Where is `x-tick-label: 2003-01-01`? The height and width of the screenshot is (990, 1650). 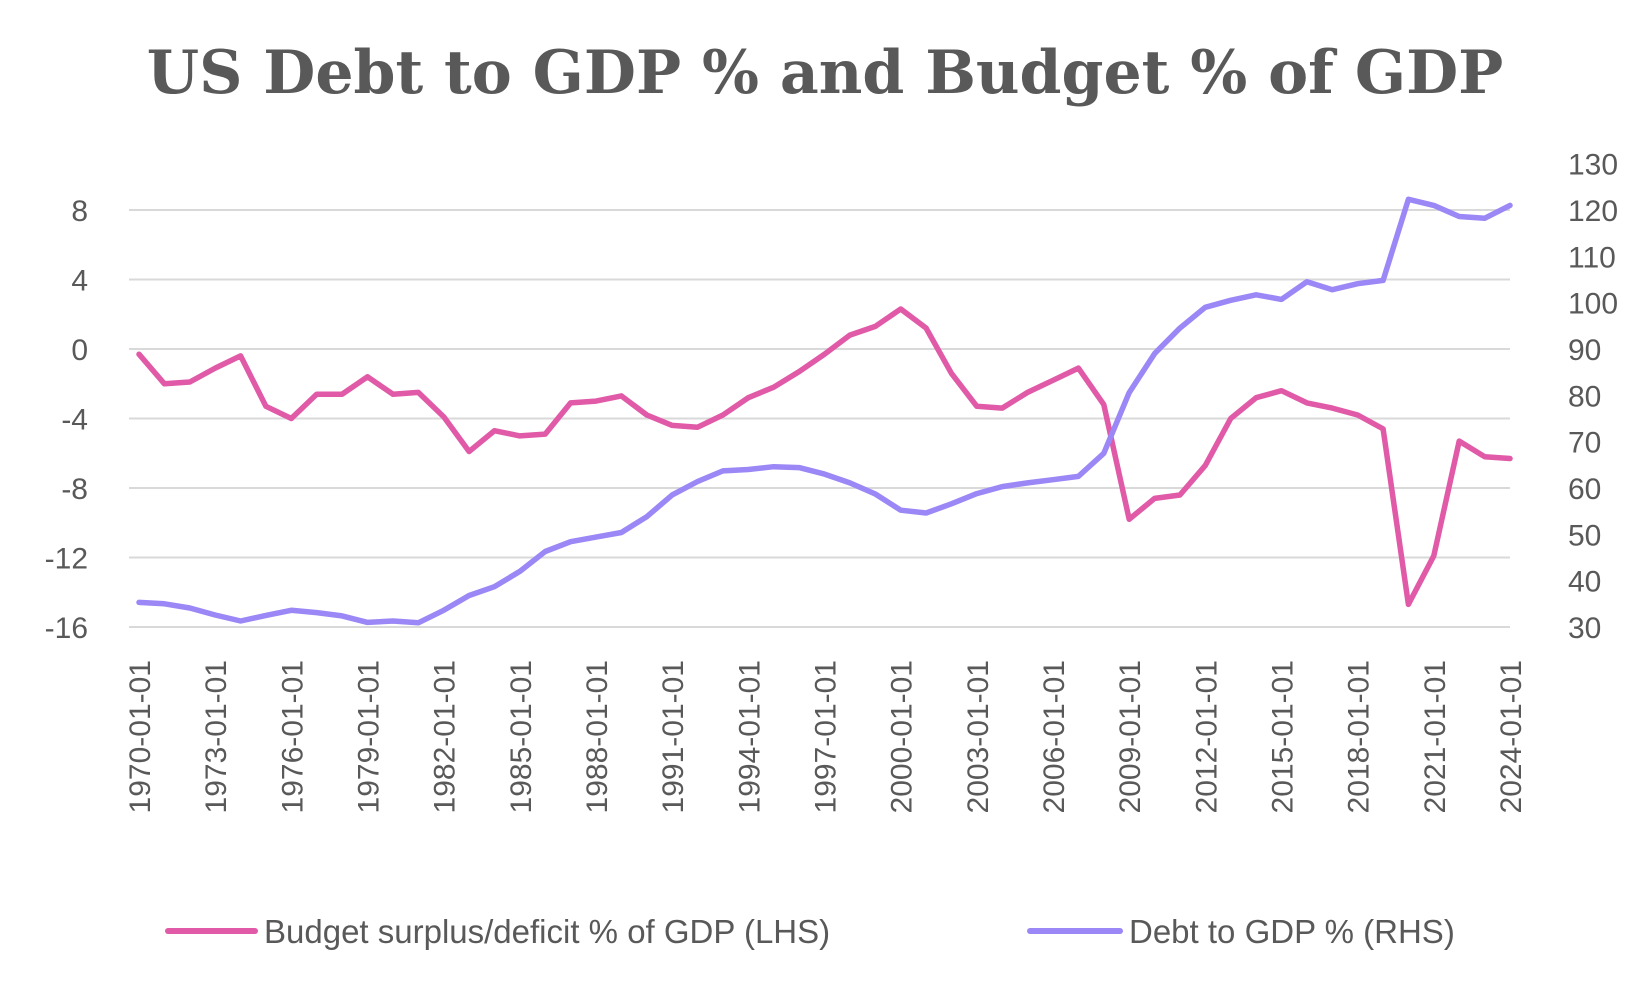
x-tick-label: 2003-01-01 is located at coordinates (978, 736).